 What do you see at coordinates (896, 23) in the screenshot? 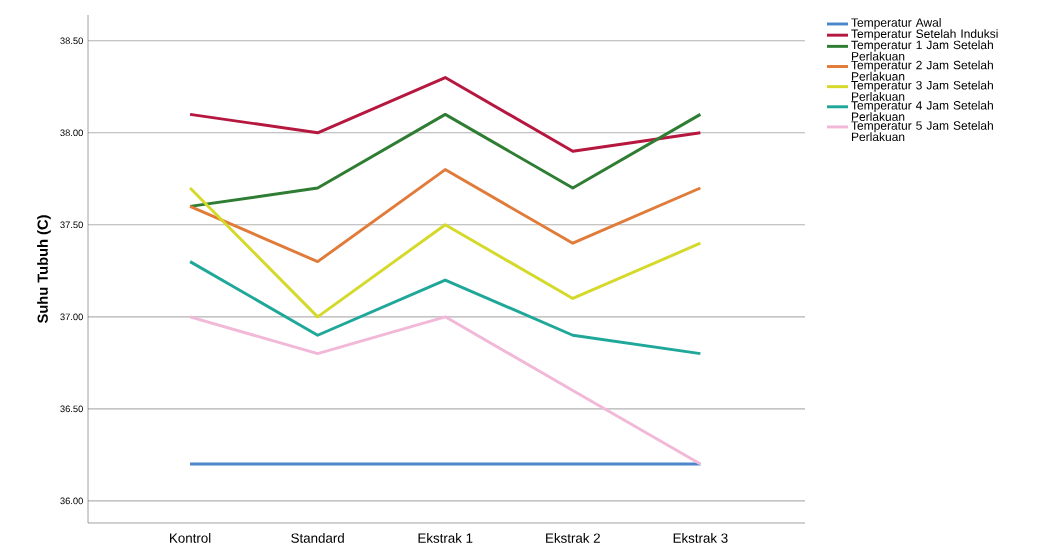
I see `legend-label: Temperatur Awal` at bounding box center [896, 23].